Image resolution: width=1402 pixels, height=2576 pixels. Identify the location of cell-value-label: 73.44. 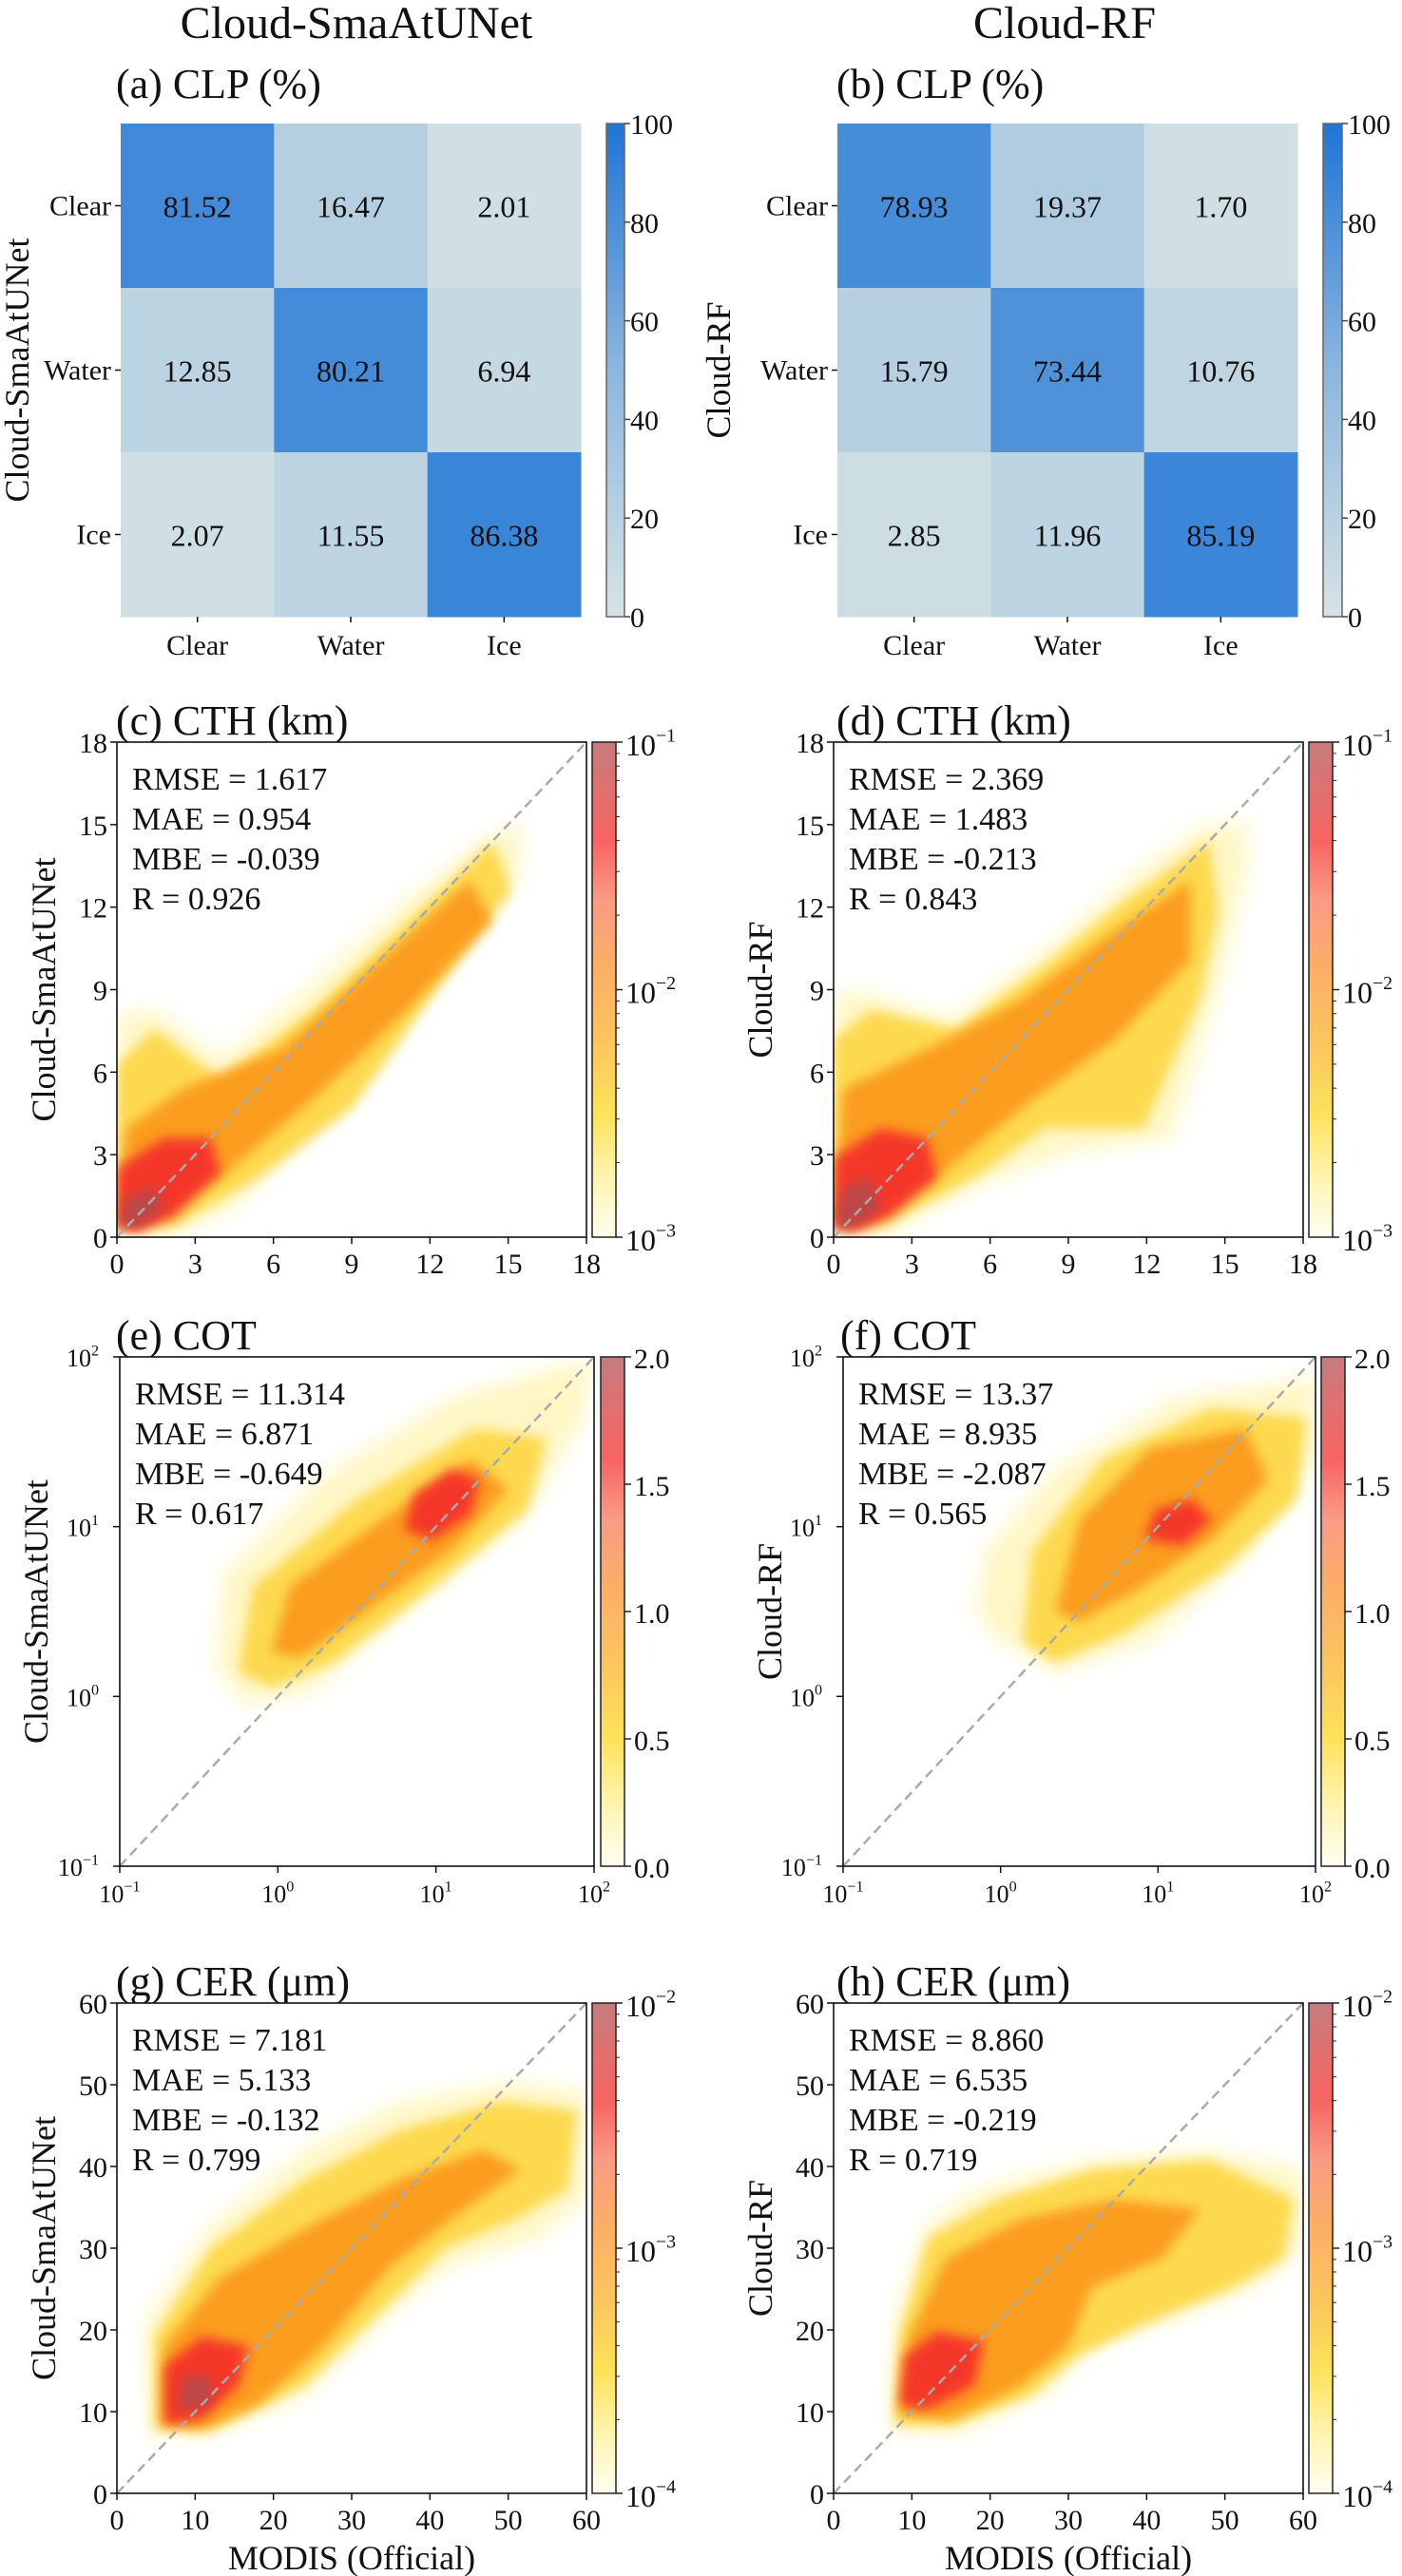
(1068, 371).